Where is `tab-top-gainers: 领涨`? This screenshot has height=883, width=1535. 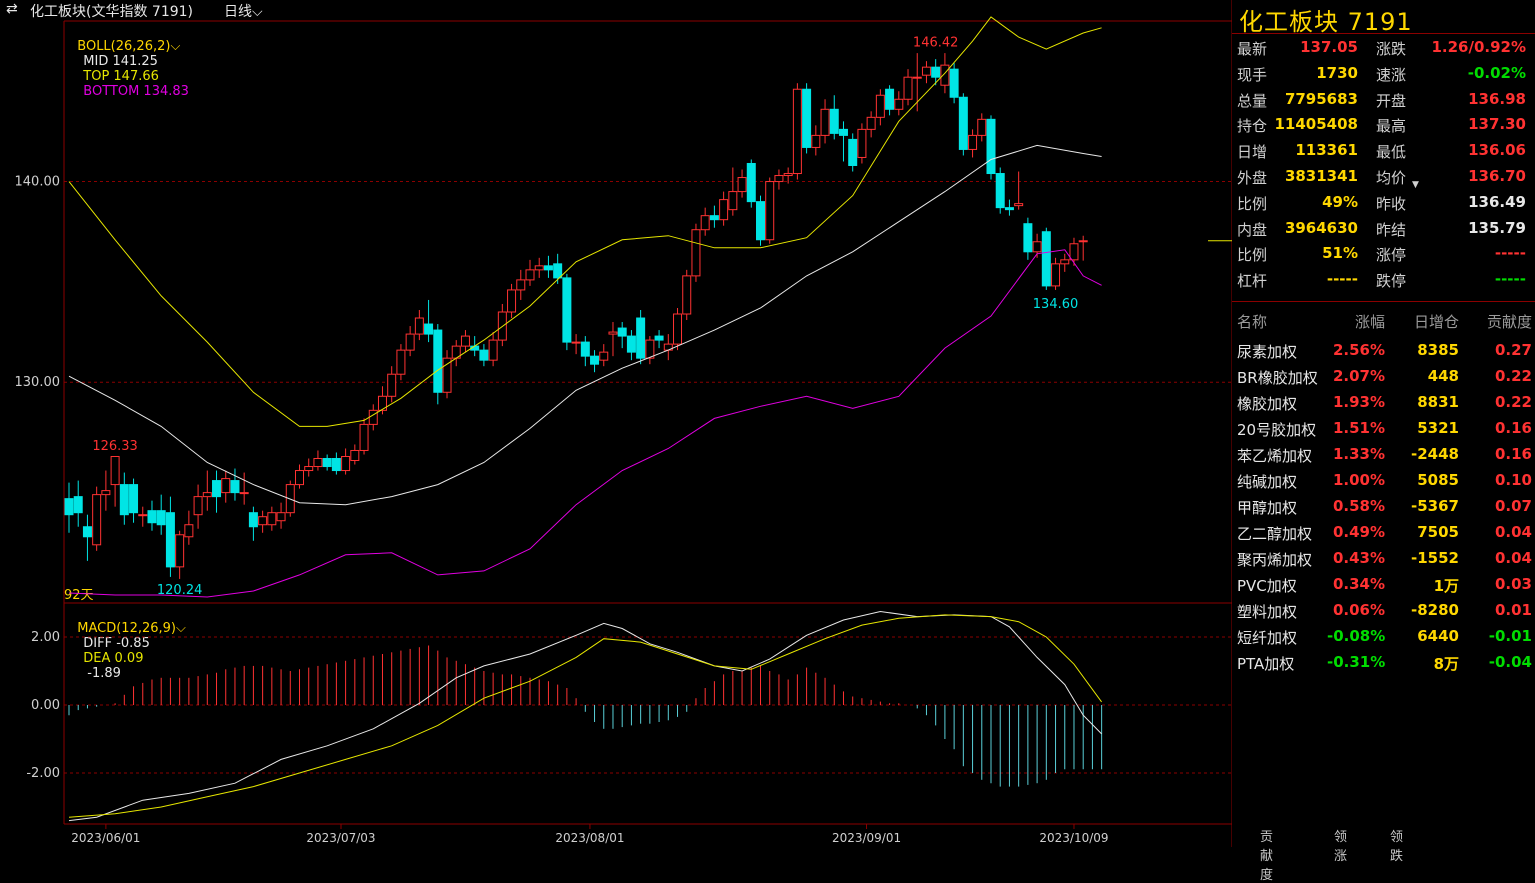
tab-top-gainers: 领涨 is located at coordinates (1341, 847).